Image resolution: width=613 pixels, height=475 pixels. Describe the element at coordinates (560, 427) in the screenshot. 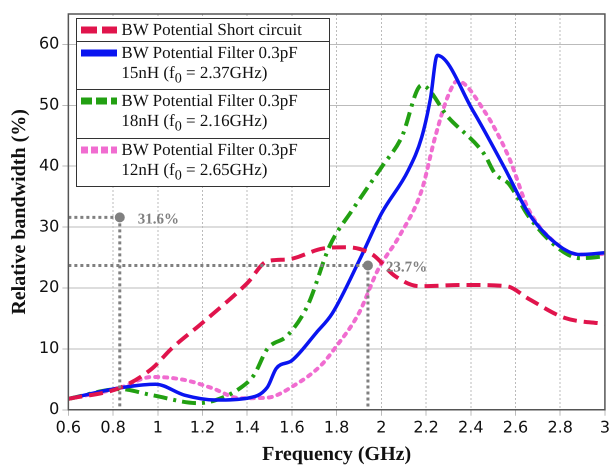

I see `x-tick-label: 2.8` at that location.